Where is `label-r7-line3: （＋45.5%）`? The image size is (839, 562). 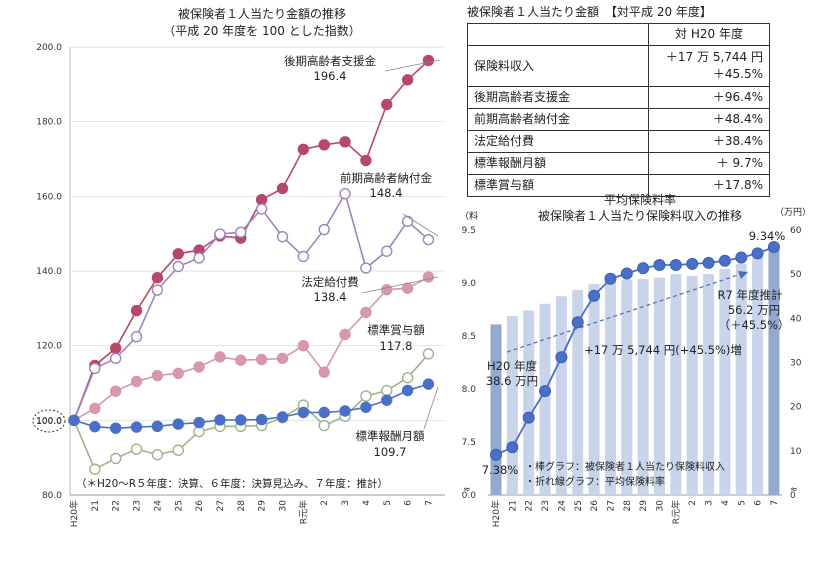
label-r7-line3: （＋45.5%） is located at coordinates (753, 325).